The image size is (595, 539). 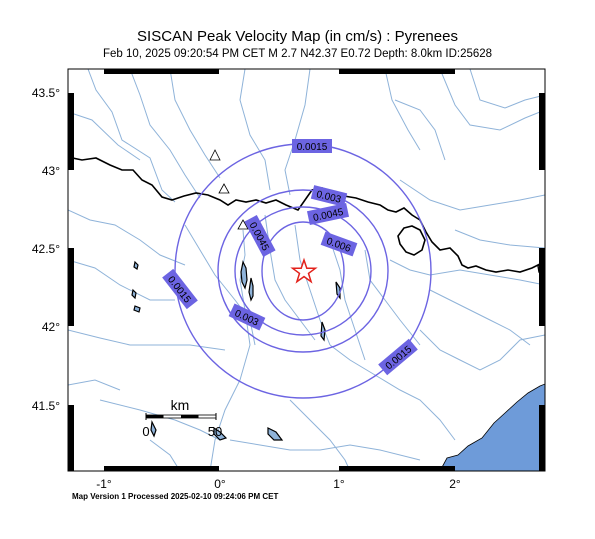 I want to click on stations, so click(x=229, y=189).